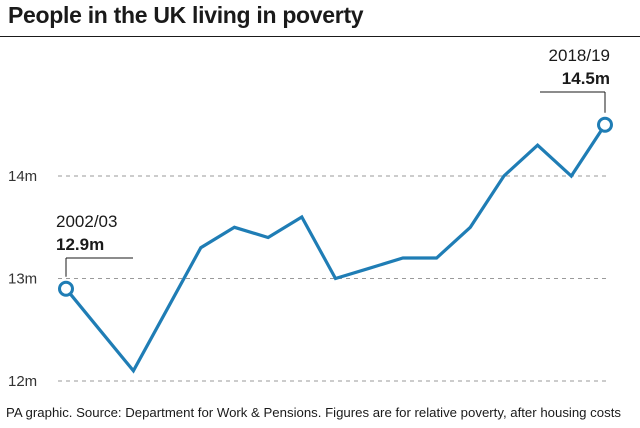  What do you see at coordinates (22, 176) in the screenshot?
I see `y-tick-label: 14m` at bounding box center [22, 176].